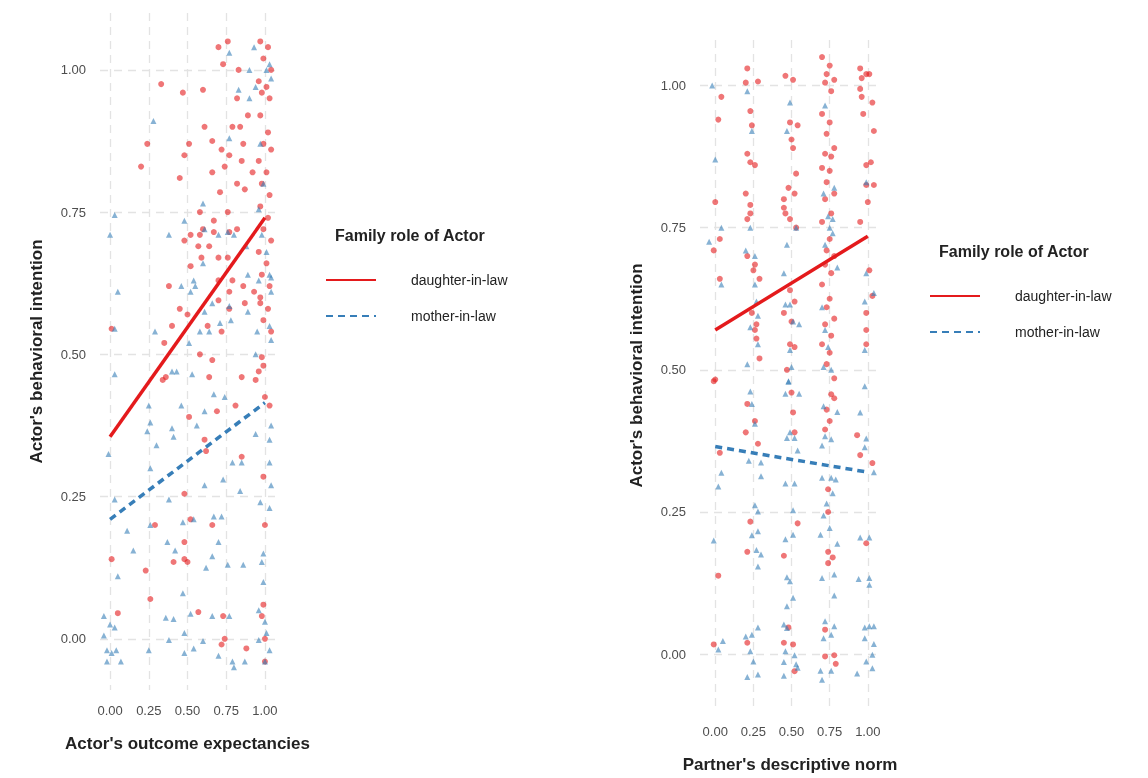 Image resolution: width=1148 pixels, height=778 pixels. What do you see at coordinates (187, 743) in the screenshot?
I see `x-axis-title: Actor's outcome expectancies` at bounding box center [187, 743].